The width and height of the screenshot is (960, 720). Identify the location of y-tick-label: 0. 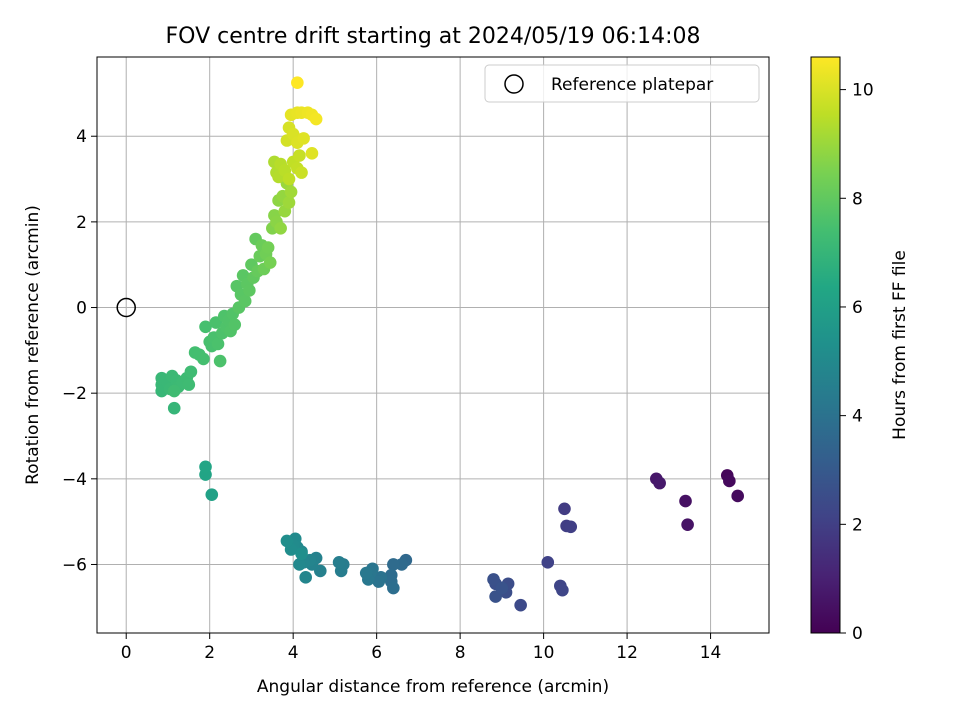
(81, 309).